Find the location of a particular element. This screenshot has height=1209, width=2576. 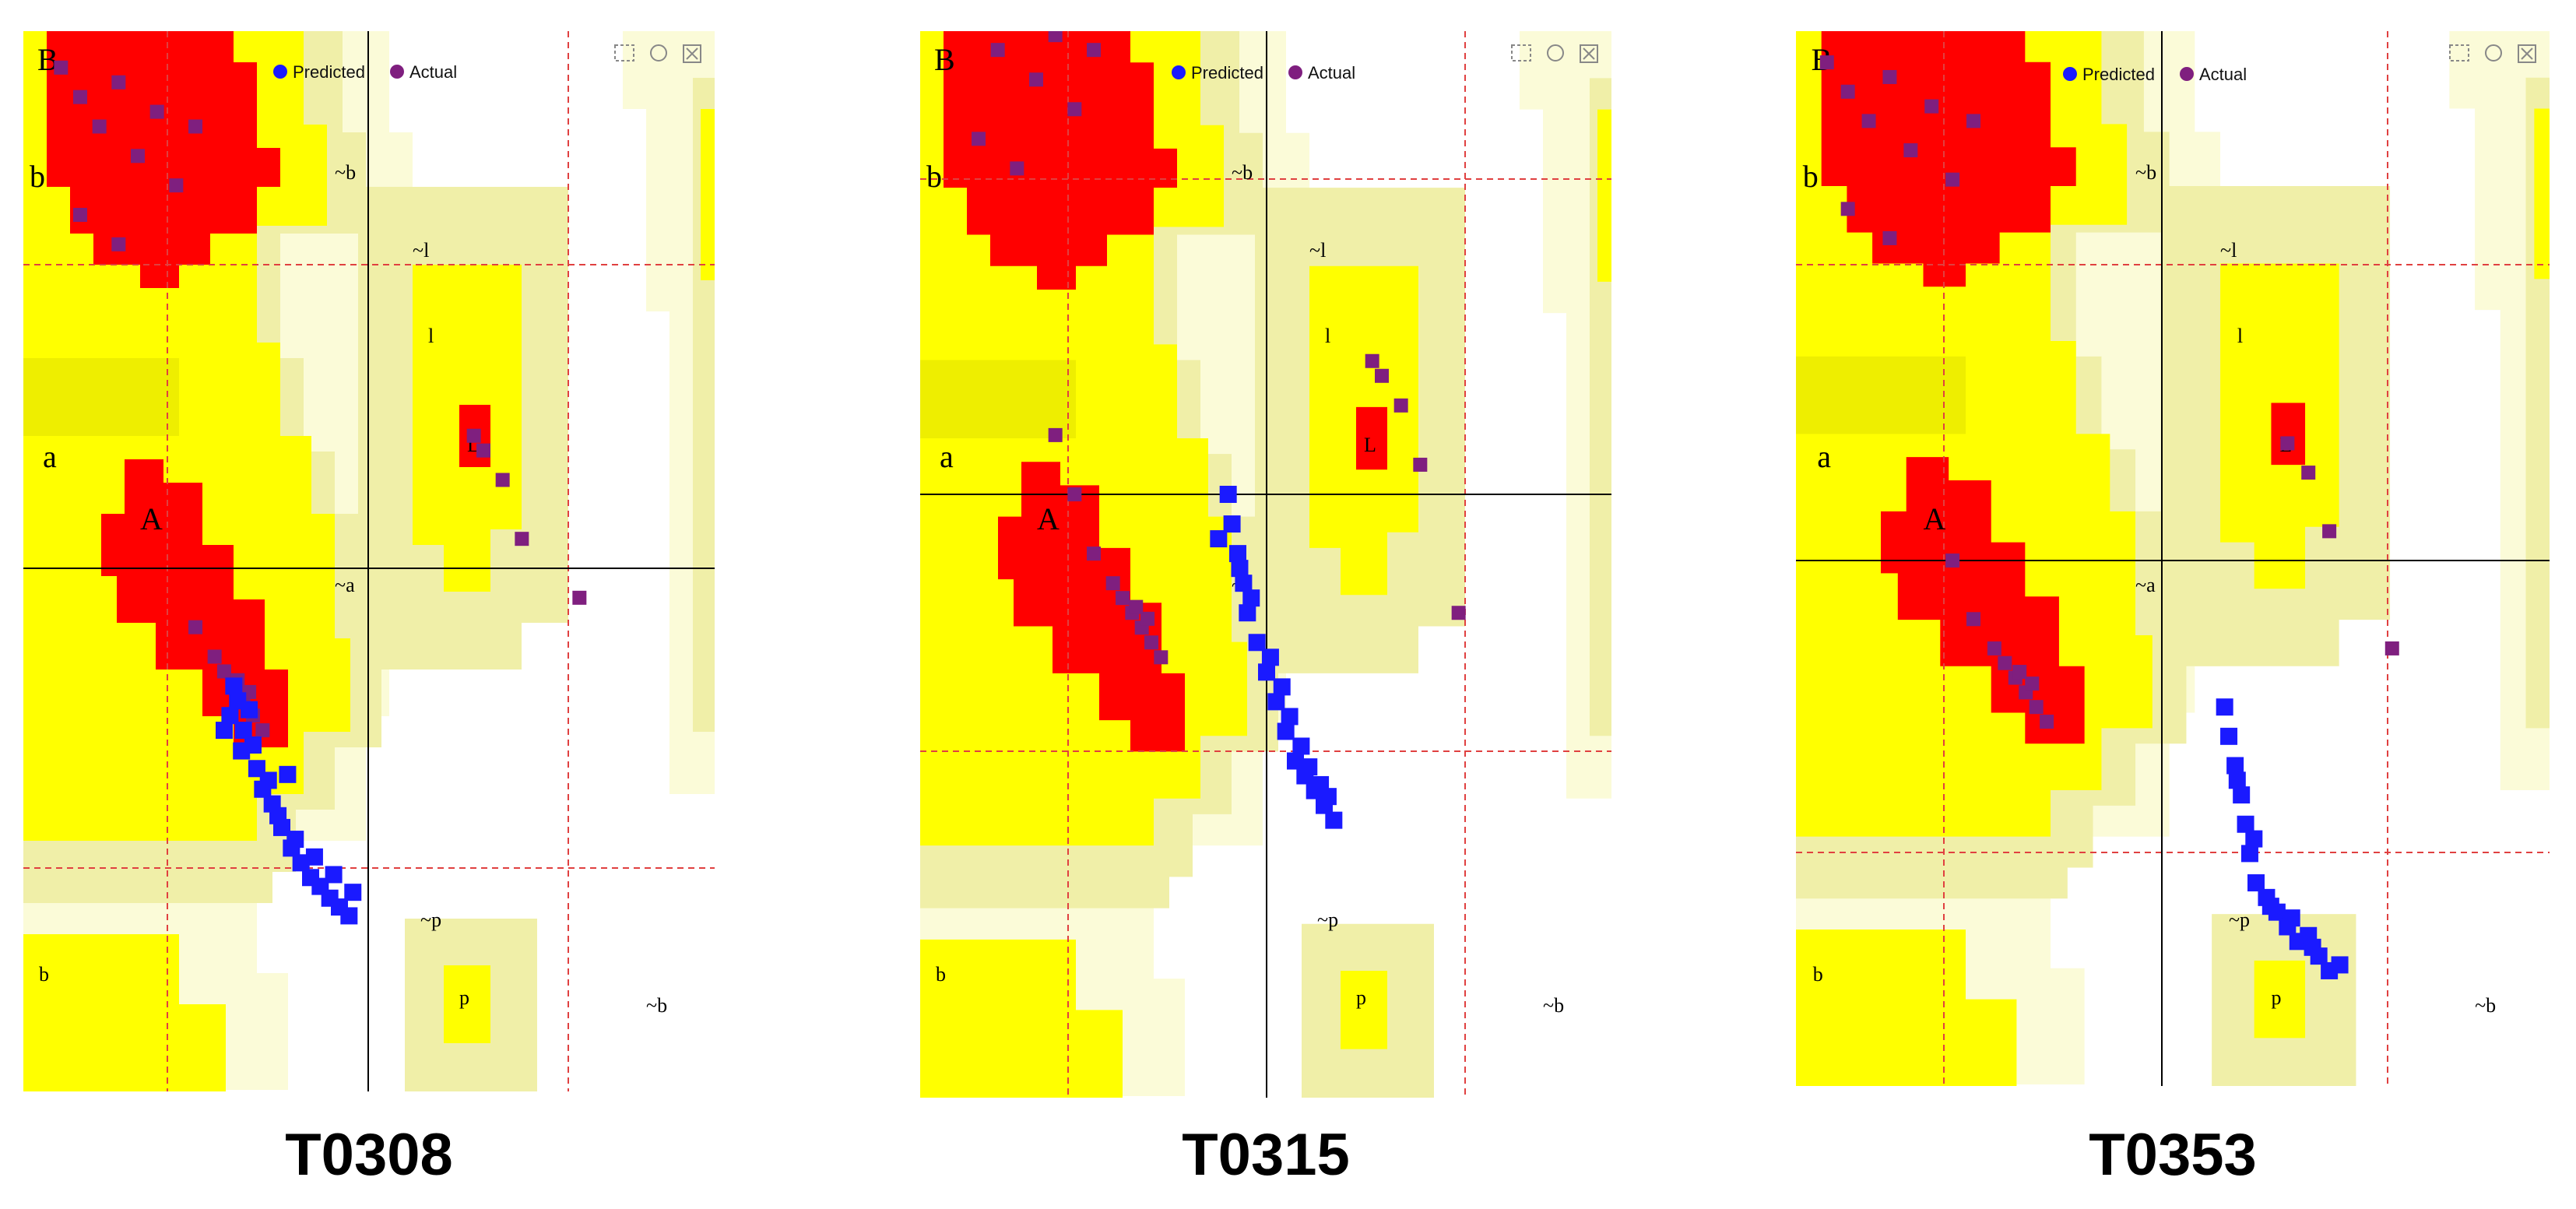

plot-caption-1: T0308 is located at coordinates (369, 1155).